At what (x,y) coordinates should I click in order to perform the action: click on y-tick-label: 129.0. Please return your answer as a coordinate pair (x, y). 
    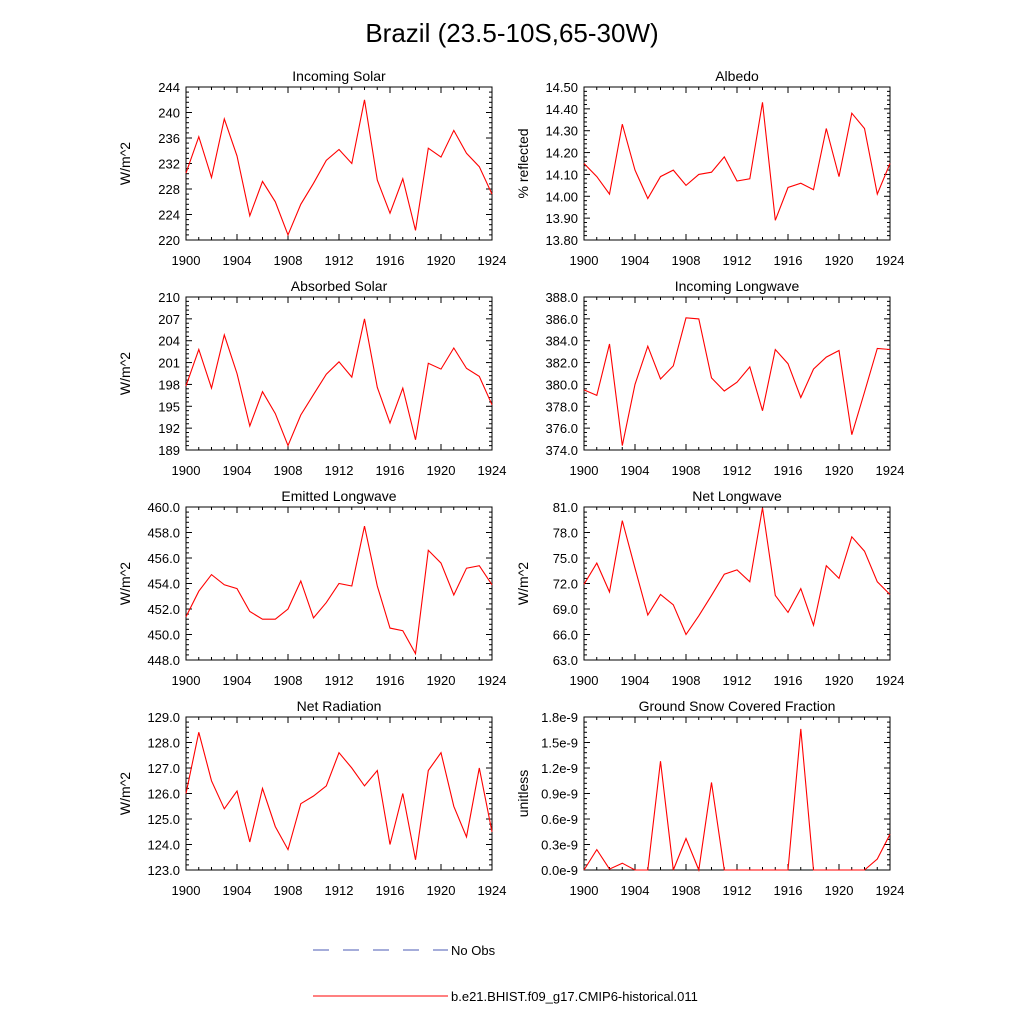
    Looking at the image, I should click on (163, 717).